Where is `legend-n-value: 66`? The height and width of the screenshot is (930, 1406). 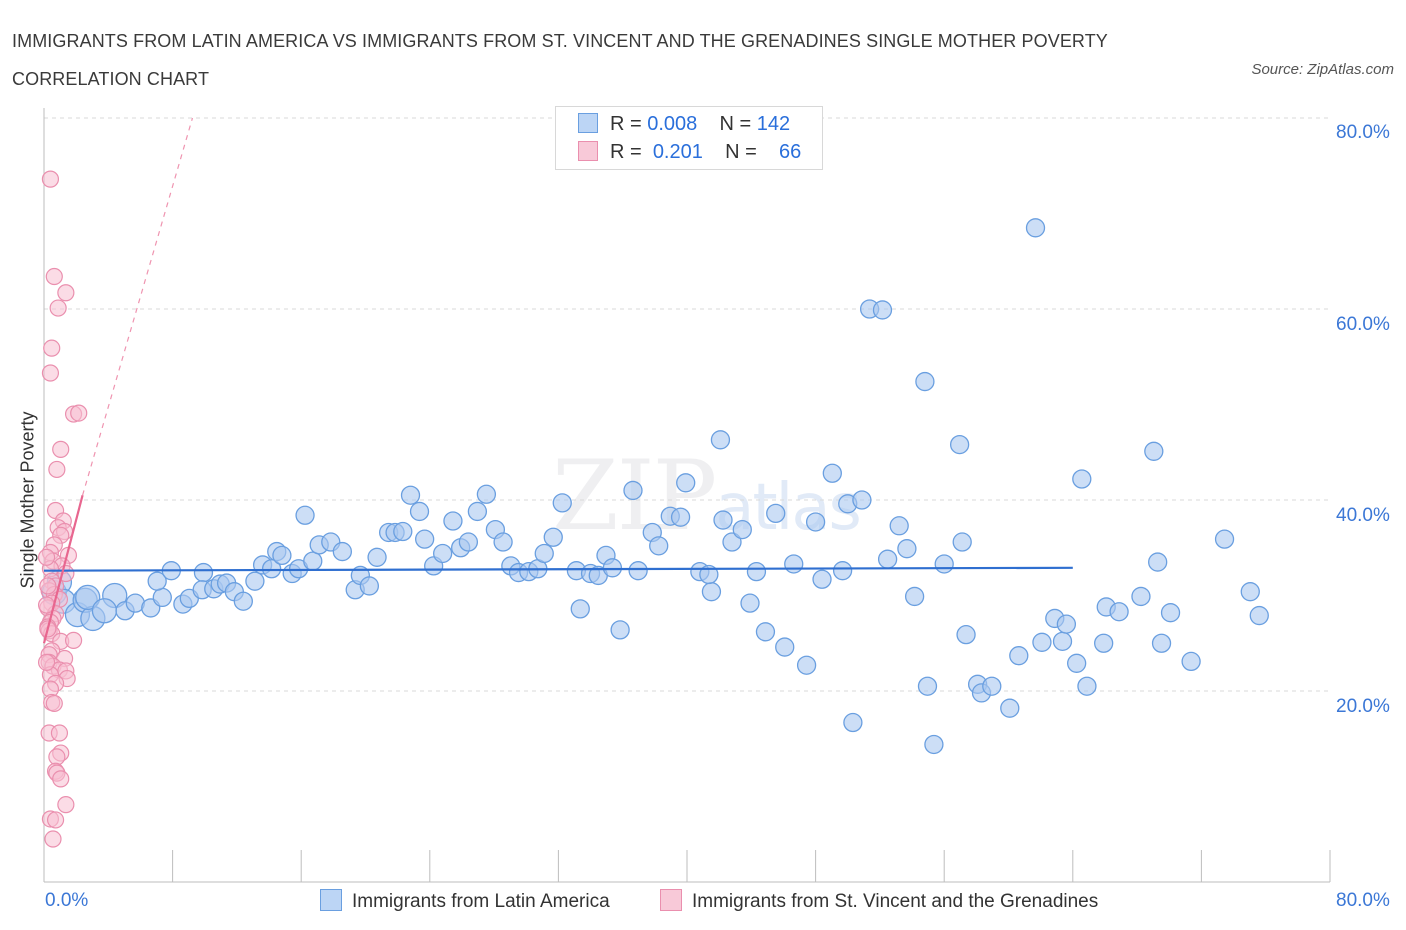
legend-n-value: 66 is located at coordinates (790, 152).